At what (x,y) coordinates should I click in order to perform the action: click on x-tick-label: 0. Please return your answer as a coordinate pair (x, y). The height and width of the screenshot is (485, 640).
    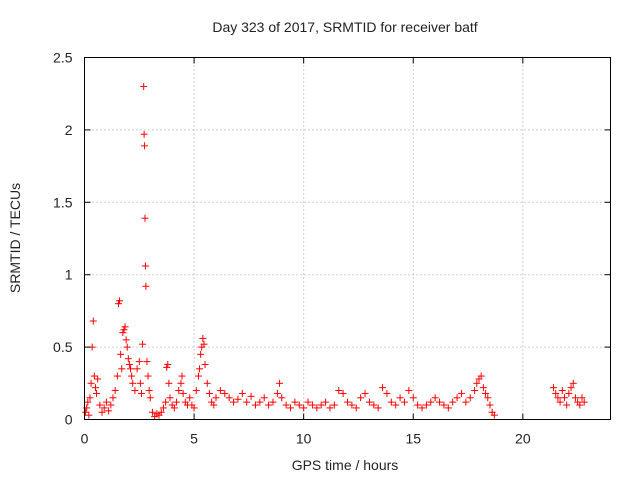
    Looking at the image, I should click on (85, 439).